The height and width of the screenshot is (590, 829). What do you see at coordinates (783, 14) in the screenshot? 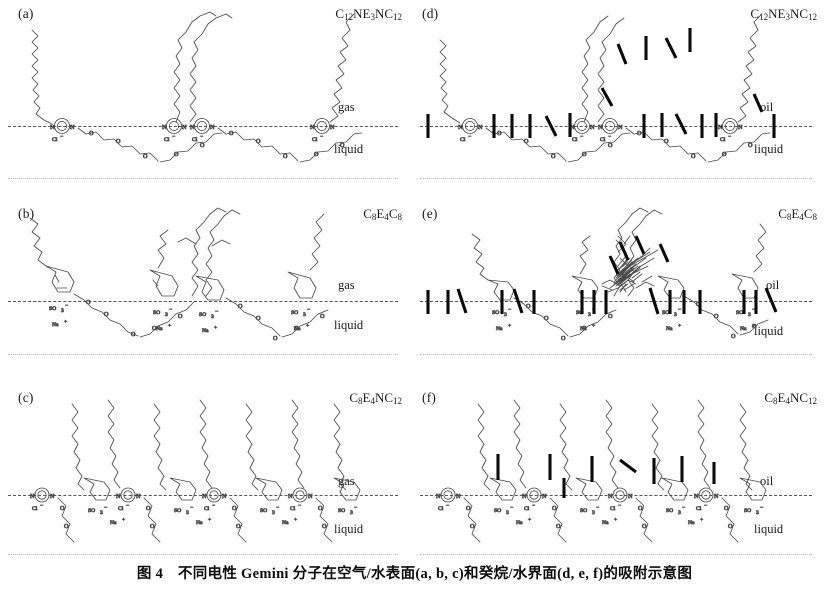
I see `formula-label-d: C12NE3NC12` at bounding box center [783, 14].